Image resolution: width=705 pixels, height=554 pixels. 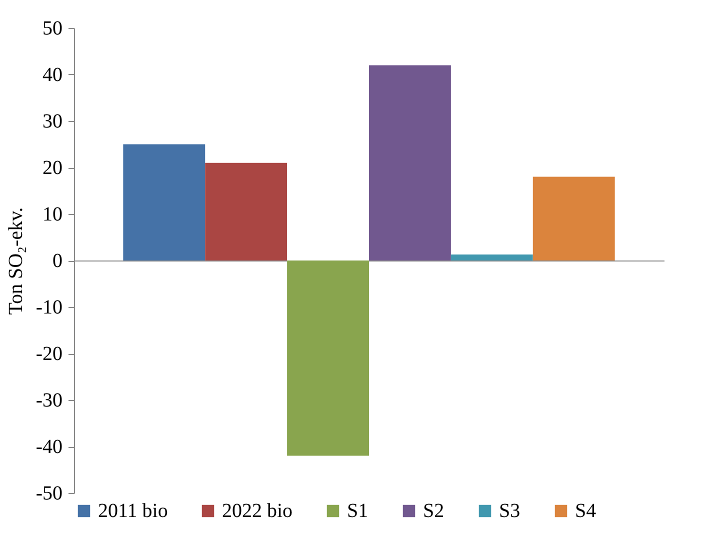 I want to click on y-axis-title: Ton SO₂-ekv., so click(x=15, y=261).